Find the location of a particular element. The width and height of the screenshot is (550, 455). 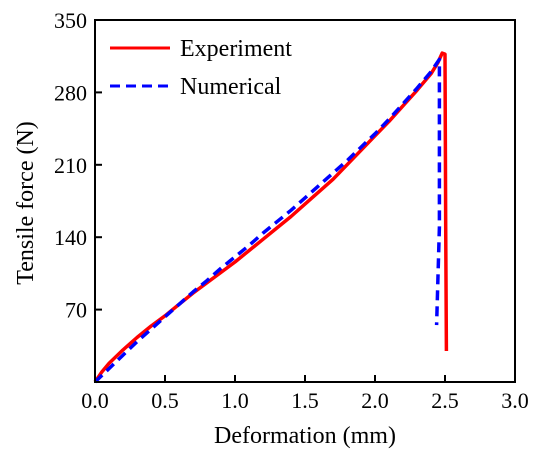

legend: Experiment Numerical is located at coordinates (201, 68).